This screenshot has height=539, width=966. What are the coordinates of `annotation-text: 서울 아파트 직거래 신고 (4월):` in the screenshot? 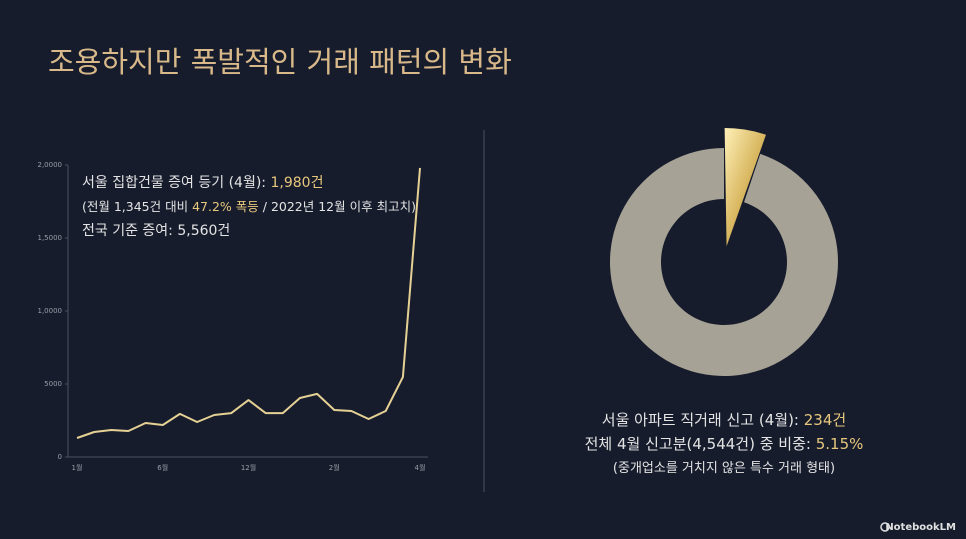 It's located at (703, 420).